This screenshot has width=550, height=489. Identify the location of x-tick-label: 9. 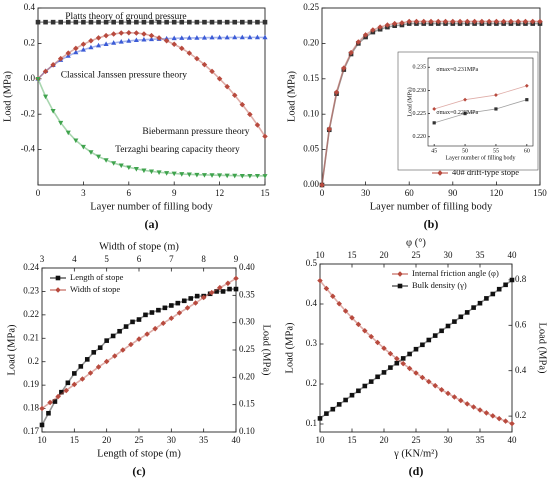
(174, 193).